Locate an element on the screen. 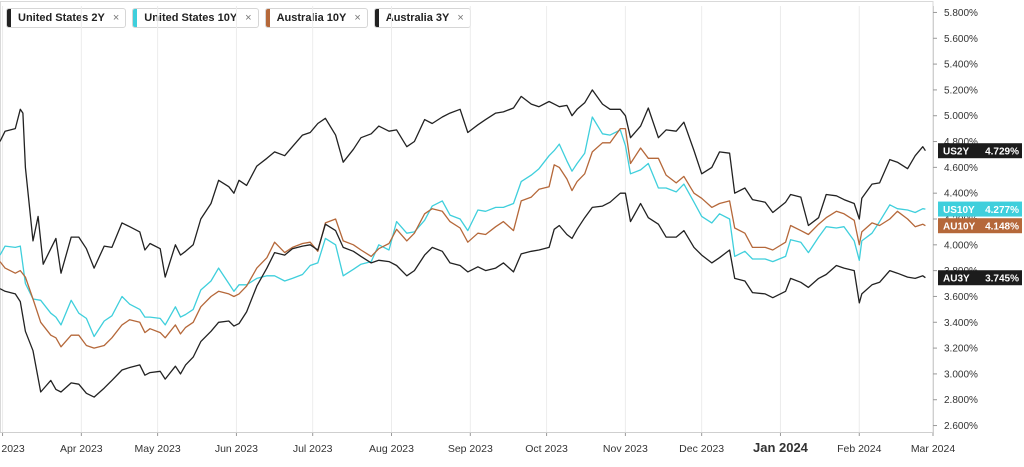 The image size is (1024, 467). last-value-tag-us2y: US2Y 4.729% is located at coordinates (980, 151).